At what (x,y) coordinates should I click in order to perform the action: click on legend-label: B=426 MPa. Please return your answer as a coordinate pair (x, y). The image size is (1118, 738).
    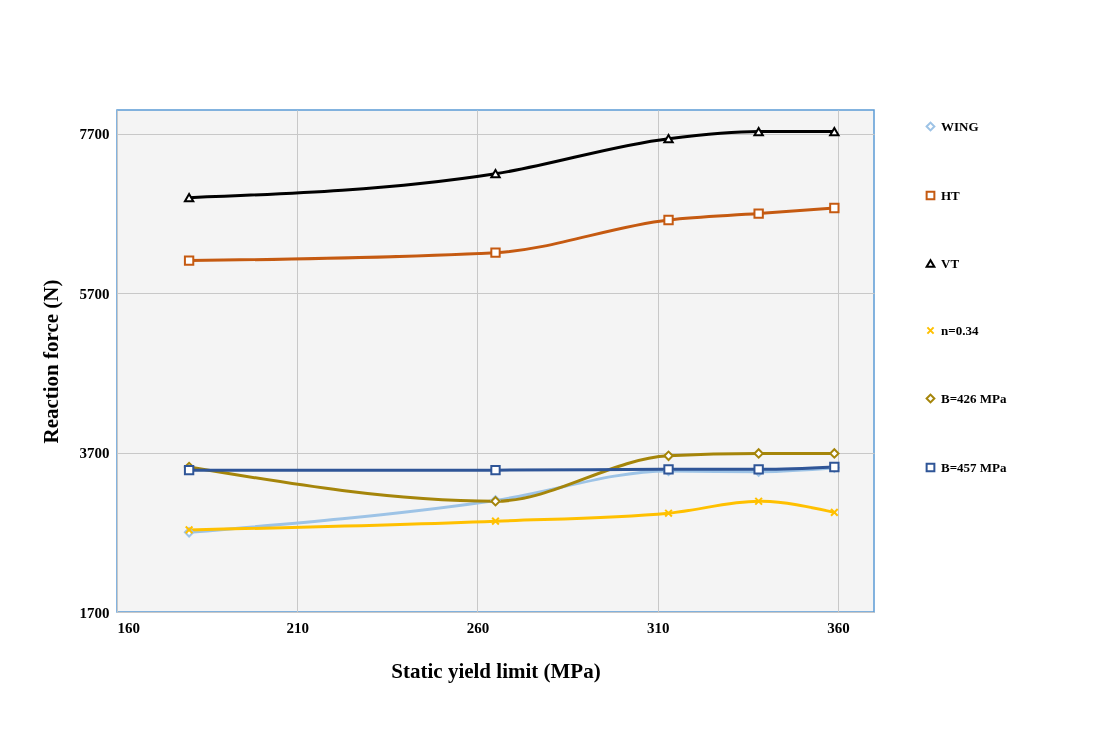
    Looking at the image, I should click on (974, 398).